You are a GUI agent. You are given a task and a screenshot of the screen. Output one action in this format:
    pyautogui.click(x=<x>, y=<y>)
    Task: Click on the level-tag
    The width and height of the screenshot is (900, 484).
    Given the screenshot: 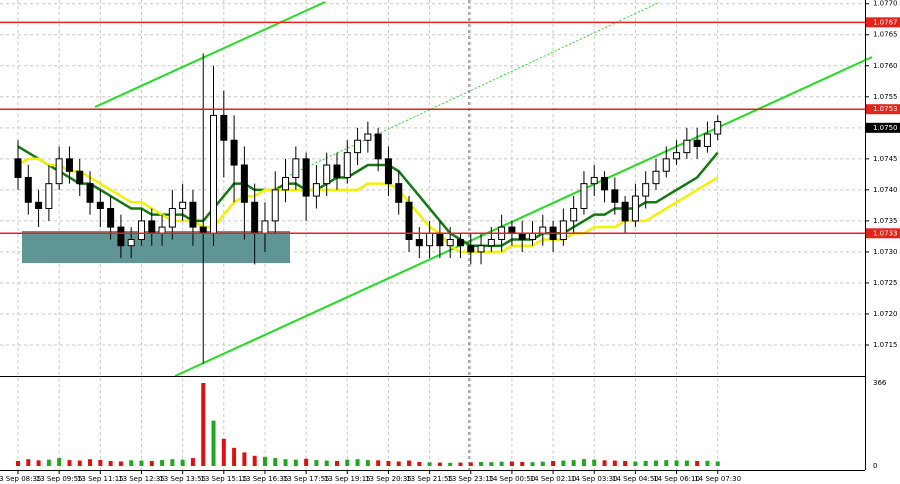 What is the action you would take?
    pyautogui.click(x=883, y=233)
    